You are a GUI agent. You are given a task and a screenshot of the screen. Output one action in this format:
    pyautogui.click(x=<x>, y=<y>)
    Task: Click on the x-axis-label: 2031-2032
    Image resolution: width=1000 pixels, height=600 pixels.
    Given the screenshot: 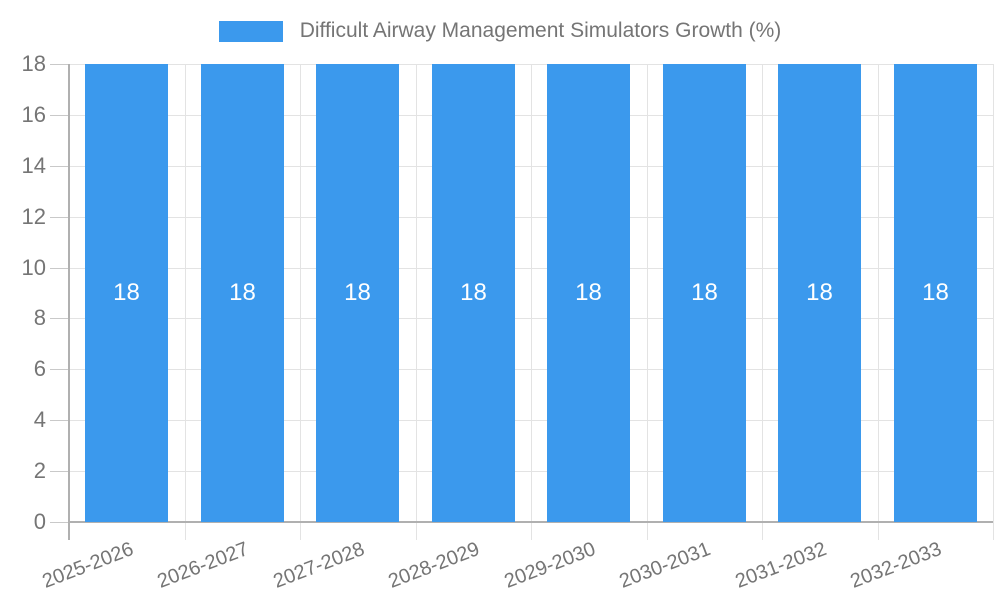 What is the action you would take?
    pyautogui.click(x=781, y=565)
    